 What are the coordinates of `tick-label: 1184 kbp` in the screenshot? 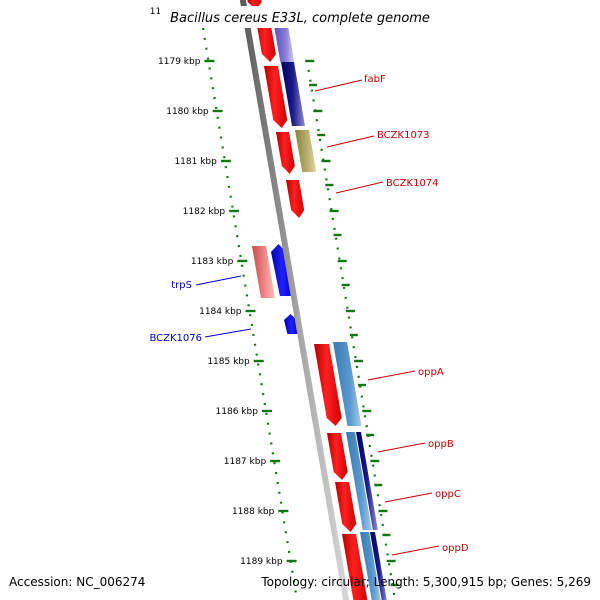 It's located at (220, 312).